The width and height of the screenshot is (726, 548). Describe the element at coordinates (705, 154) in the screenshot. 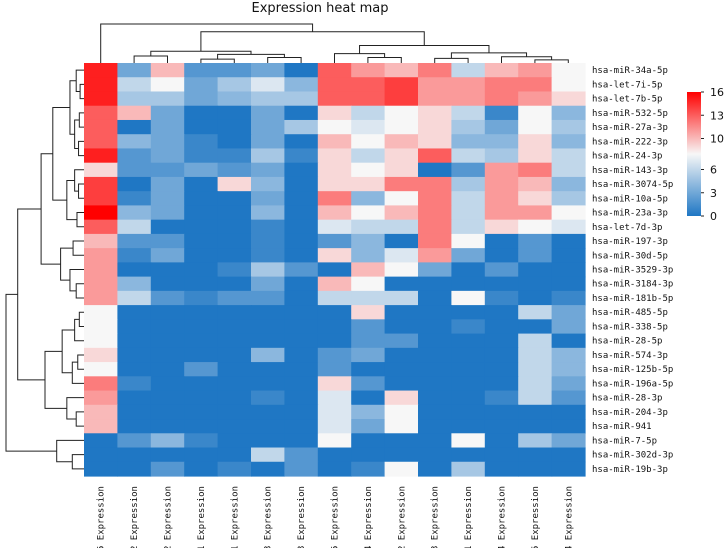

I see `colorbar: 0 3 6 10 13 16` at that location.